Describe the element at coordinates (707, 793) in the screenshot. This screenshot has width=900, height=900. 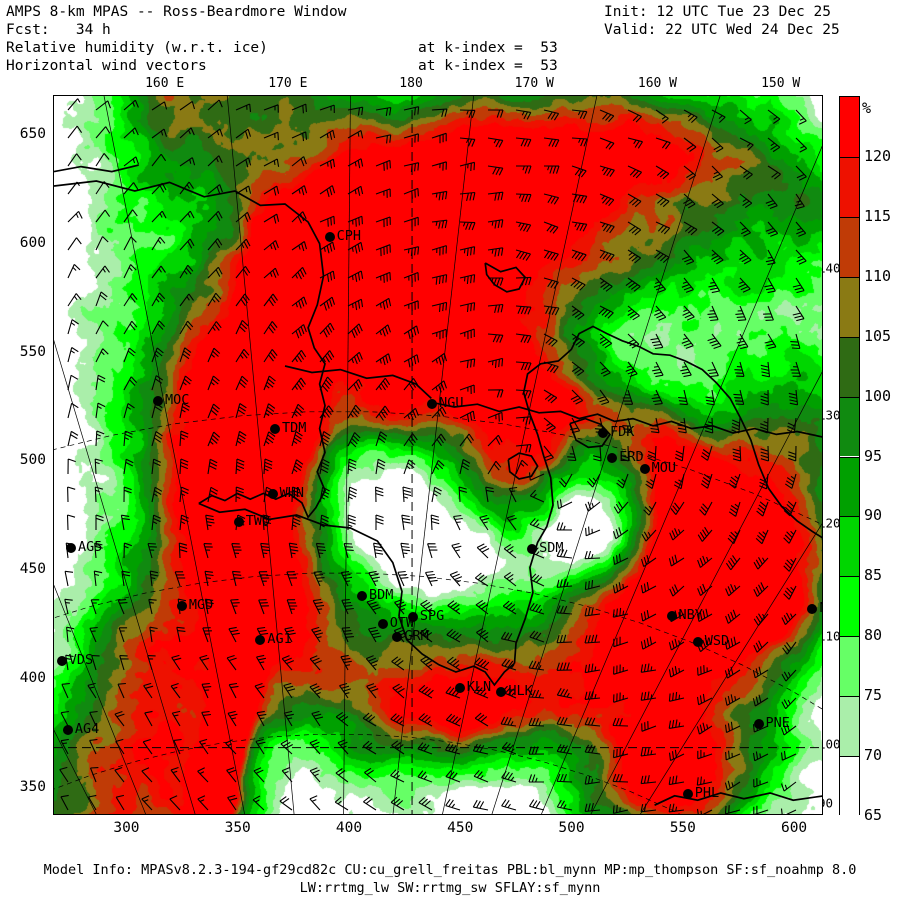
I see `station-label-PHL: PHL` at that location.